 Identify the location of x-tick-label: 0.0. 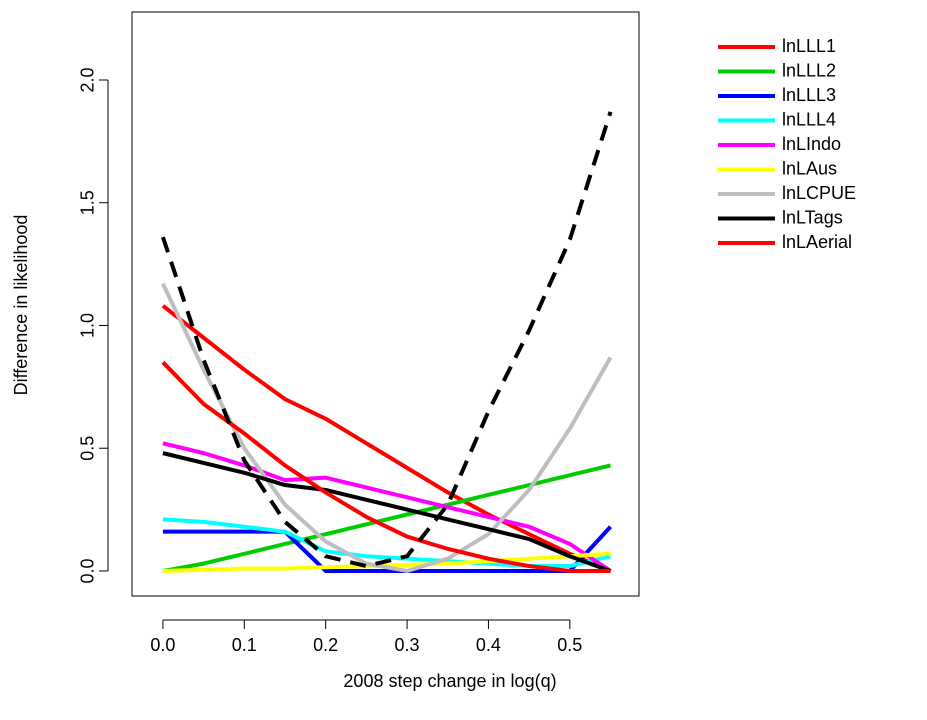
(162, 645).